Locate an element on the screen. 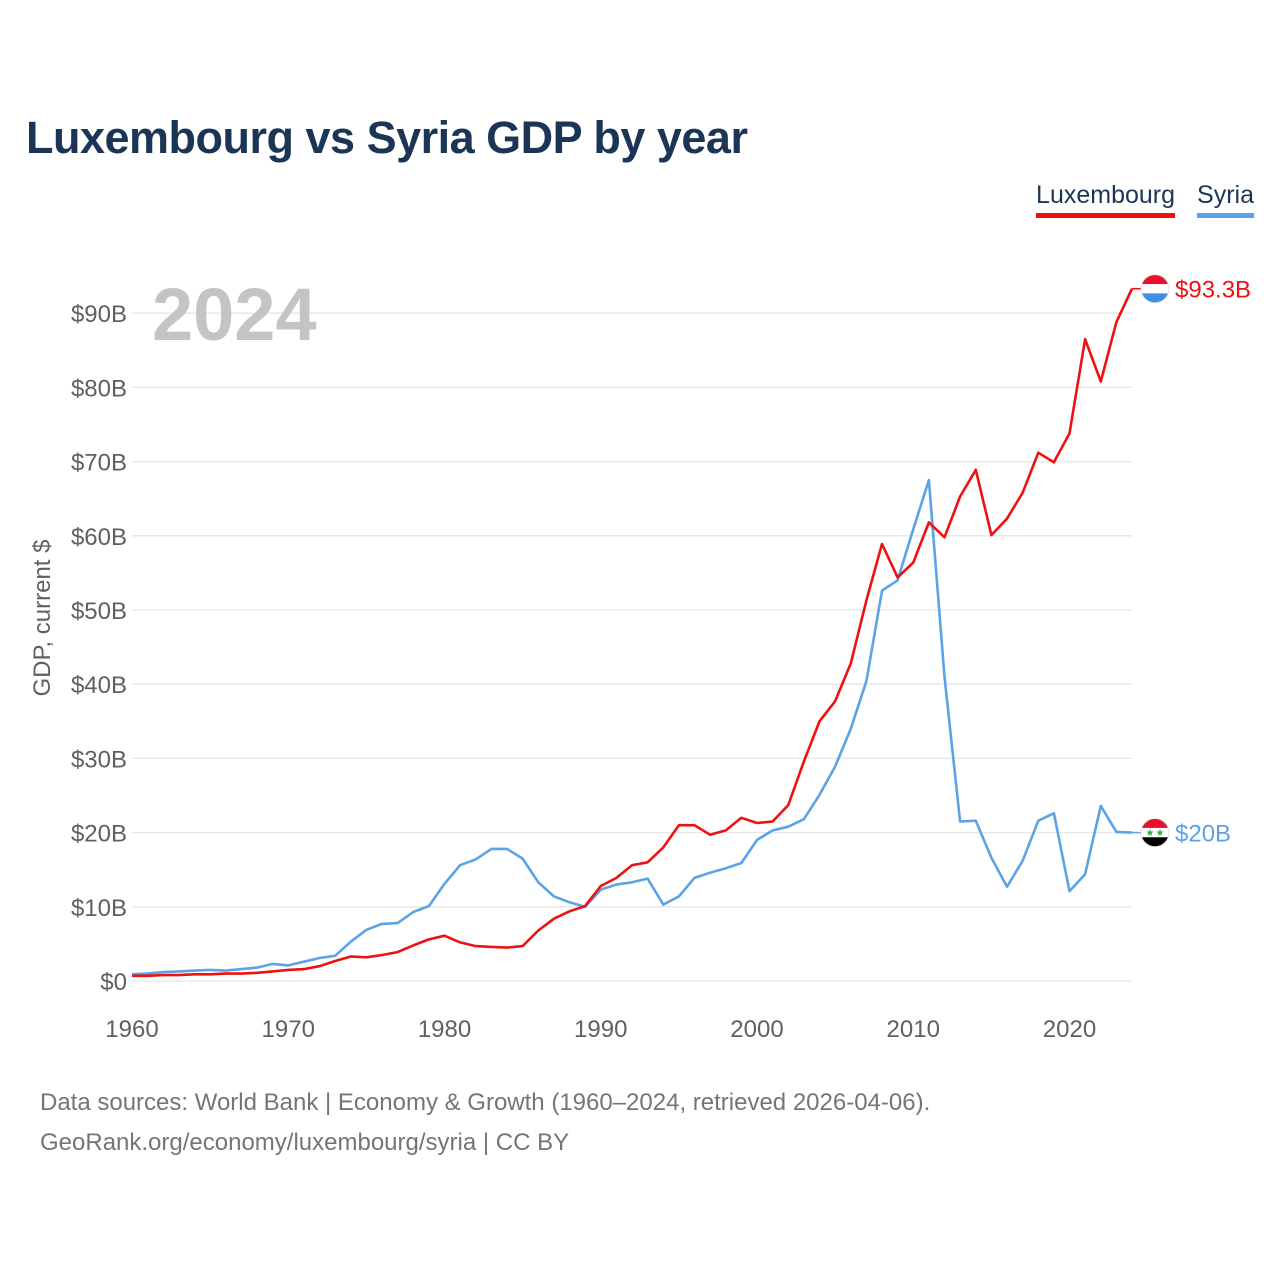 The image size is (1280, 1280). x-tick-label: 2010 is located at coordinates (913, 1029).